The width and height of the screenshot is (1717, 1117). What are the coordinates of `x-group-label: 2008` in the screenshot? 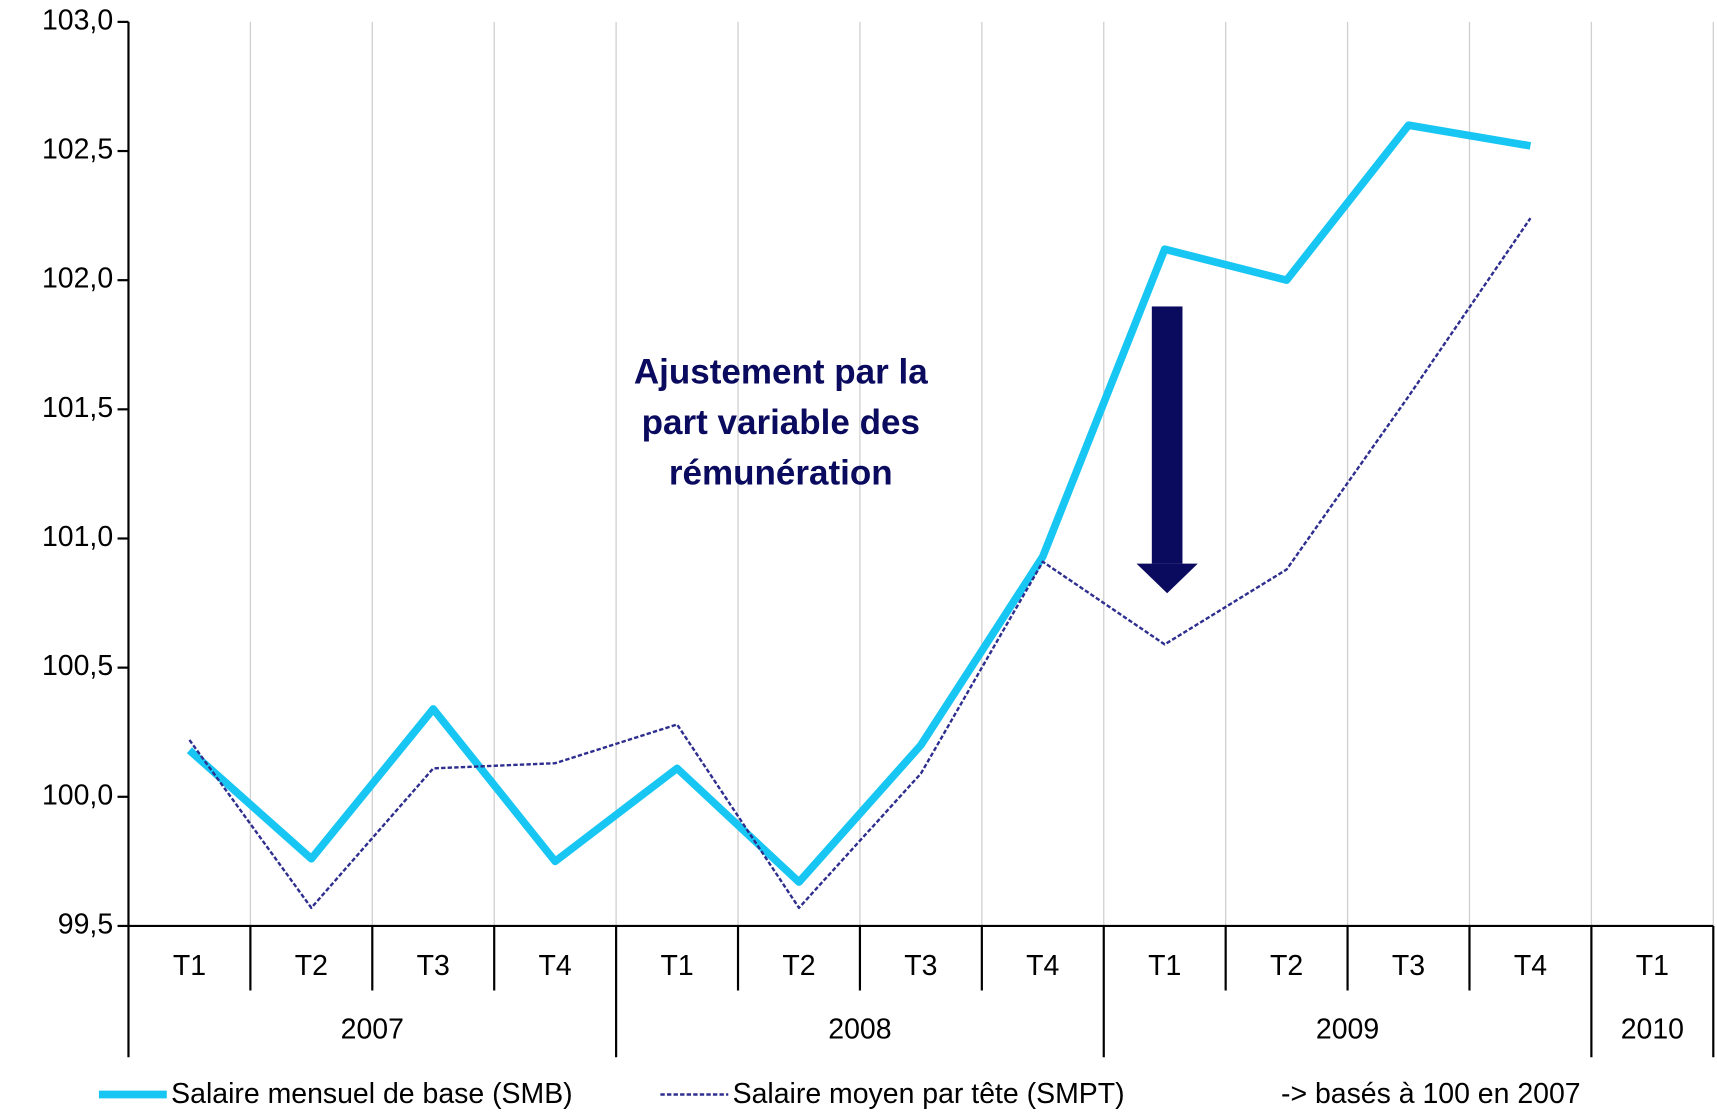 It's located at (859, 1030).